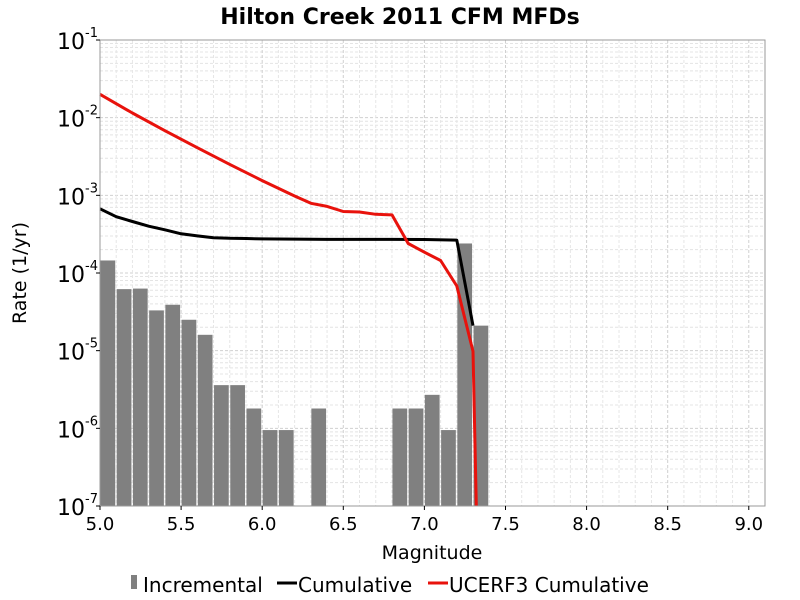  What do you see at coordinates (181, 524) in the screenshot?
I see `x-tick-label: 5.5` at bounding box center [181, 524].